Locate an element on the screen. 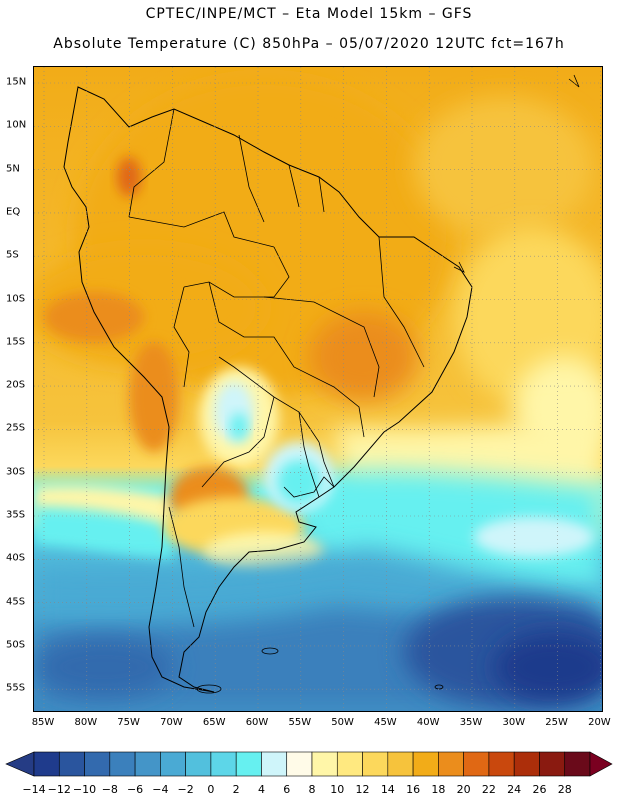  colorbar-tick-label: −4 is located at coordinates (160, 789).